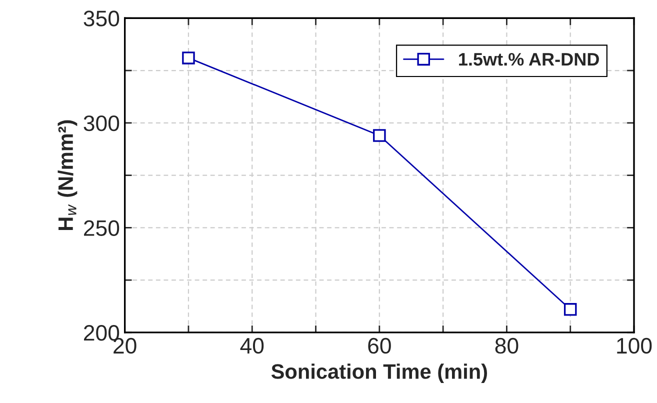  What do you see at coordinates (102, 228) in the screenshot?
I see `y-tick-label: 250` at bounding box center [102, 228].